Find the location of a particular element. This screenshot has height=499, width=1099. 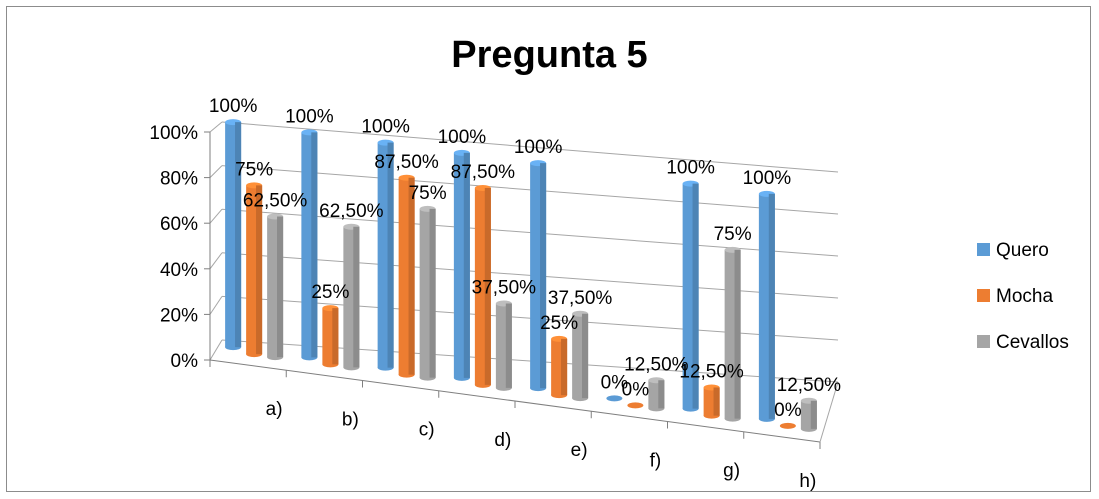

x-tick-label: f) is located at coordinates (656, 460).